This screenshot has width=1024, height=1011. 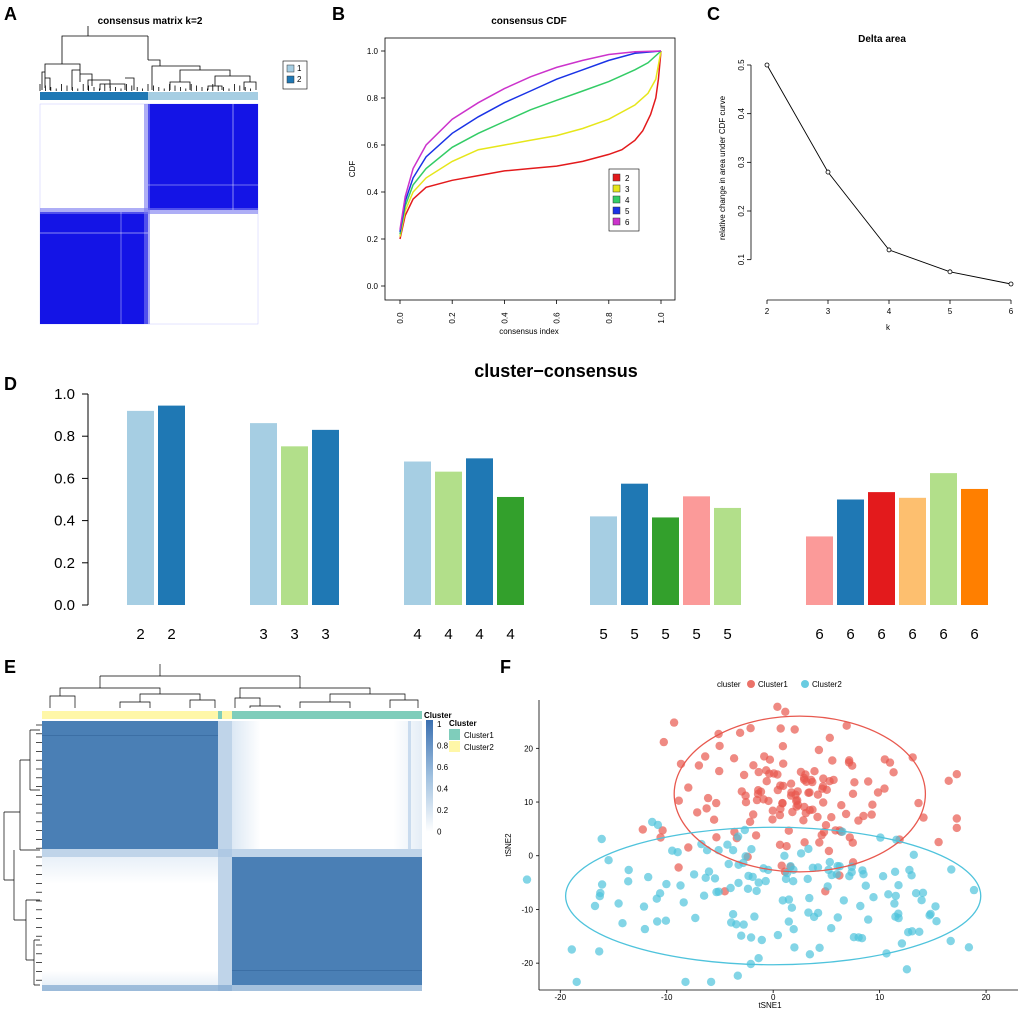 What do you see at coordinates (531, 856) in the screenshot?
I see `panel-f-ytick-label: 0` at bounding box center [531, 856].